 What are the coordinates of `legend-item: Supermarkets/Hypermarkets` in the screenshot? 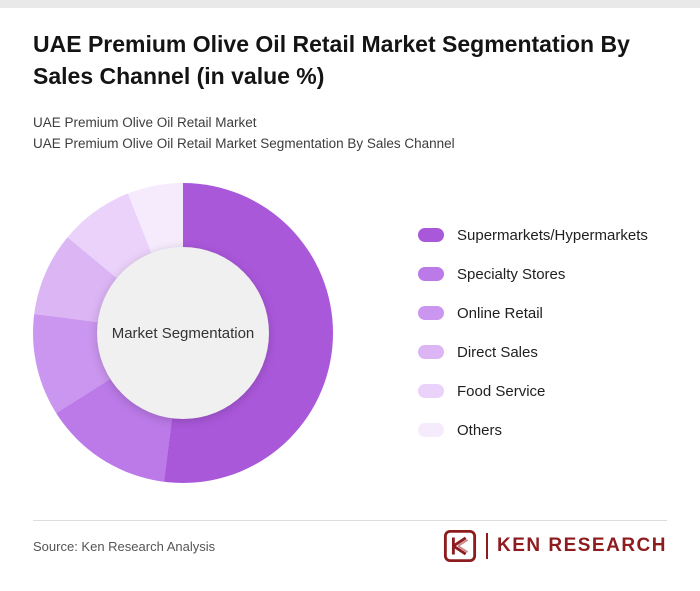 It's located at (533, 235).